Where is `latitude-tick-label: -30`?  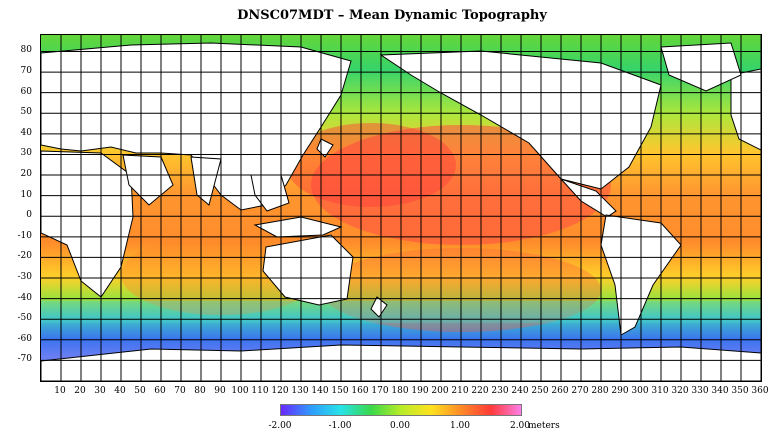 latitude-tick-label: -30 is located at coordinates (25, 277).